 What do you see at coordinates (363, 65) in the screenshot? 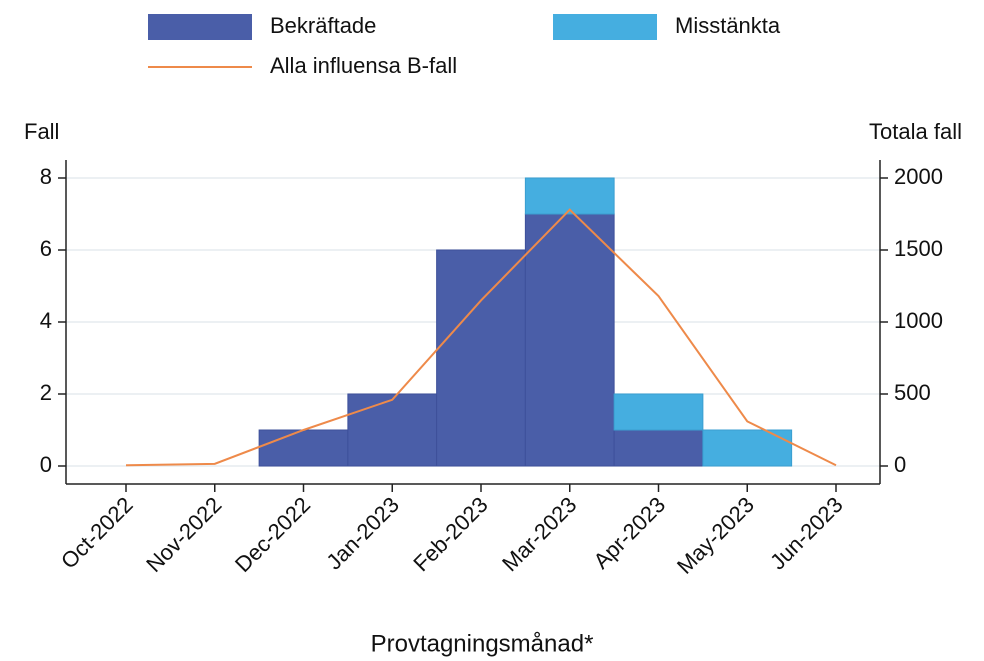
I see `legend-label: Alla influensa B-fall` at bounding box center [363, 65].